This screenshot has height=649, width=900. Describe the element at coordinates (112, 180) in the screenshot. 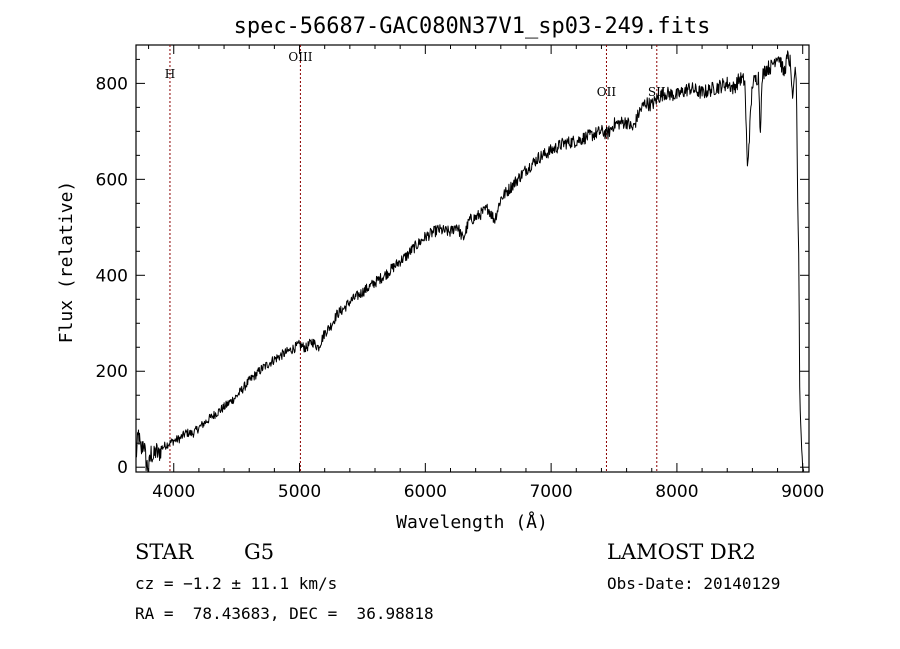

I see `y-tick-label: 600` at that location.